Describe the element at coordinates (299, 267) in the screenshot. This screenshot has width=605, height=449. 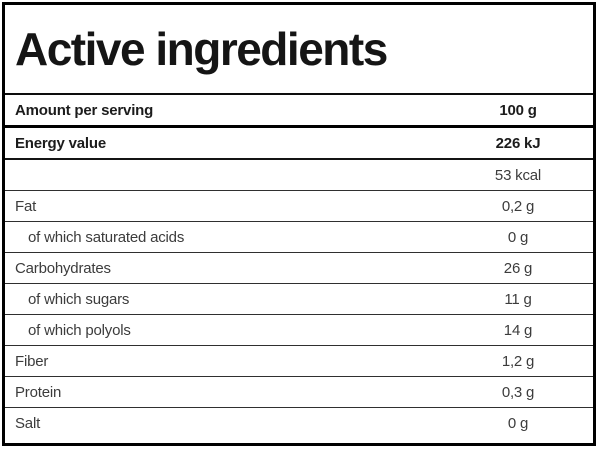
I see `table-row: Carbohydrates 26 g` at that location.